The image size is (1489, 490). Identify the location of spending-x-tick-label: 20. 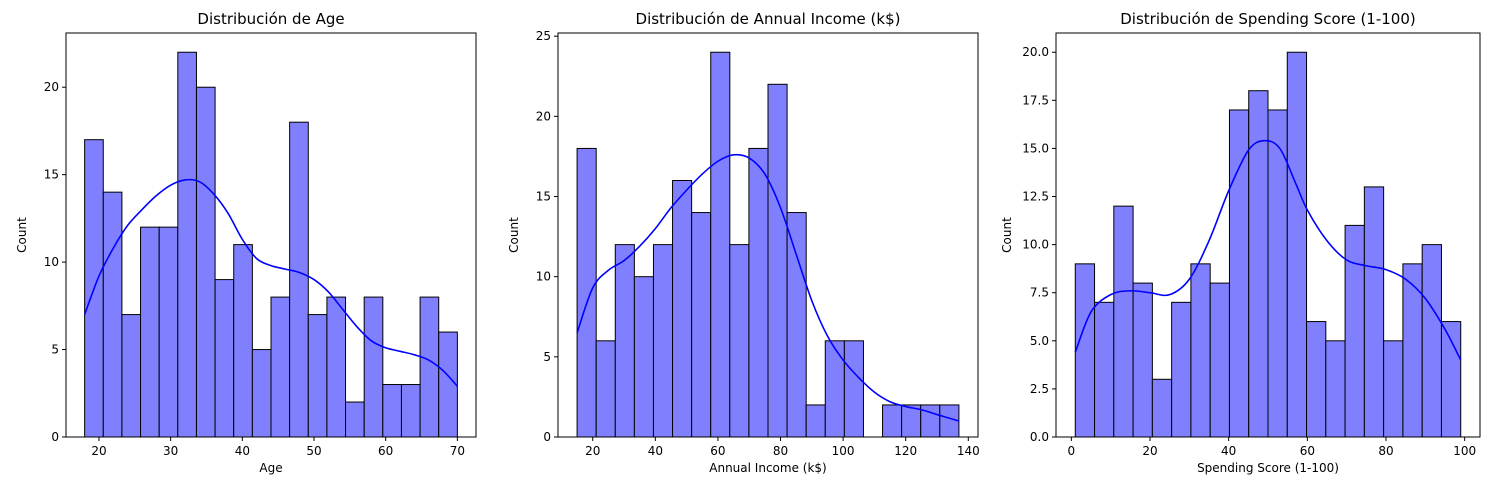
(1149, 451).